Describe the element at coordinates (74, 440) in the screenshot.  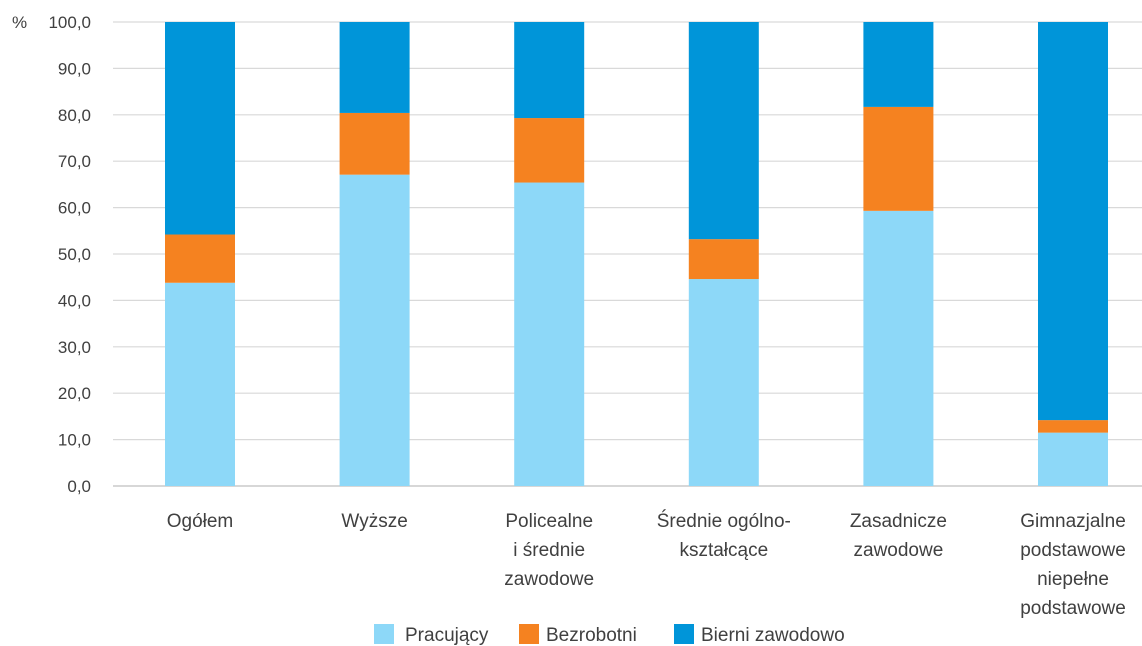
I see `y-tick-label: 10,0` at that location.